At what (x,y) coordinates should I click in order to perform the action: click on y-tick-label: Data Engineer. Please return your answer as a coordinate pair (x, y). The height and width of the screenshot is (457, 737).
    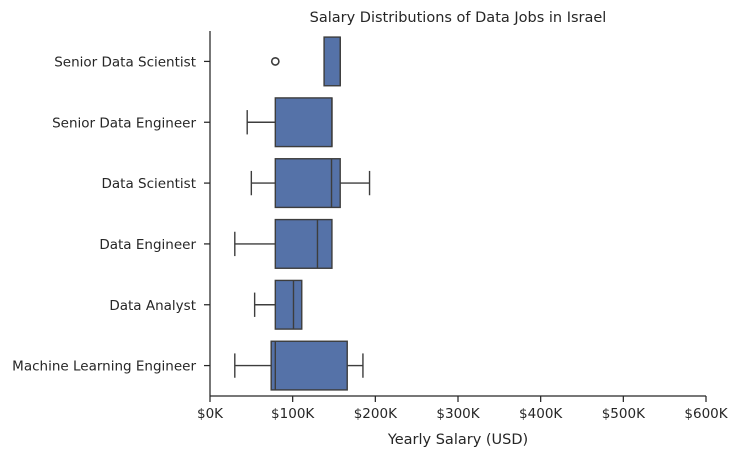
    Looking at the image, I should click on (147, 245).